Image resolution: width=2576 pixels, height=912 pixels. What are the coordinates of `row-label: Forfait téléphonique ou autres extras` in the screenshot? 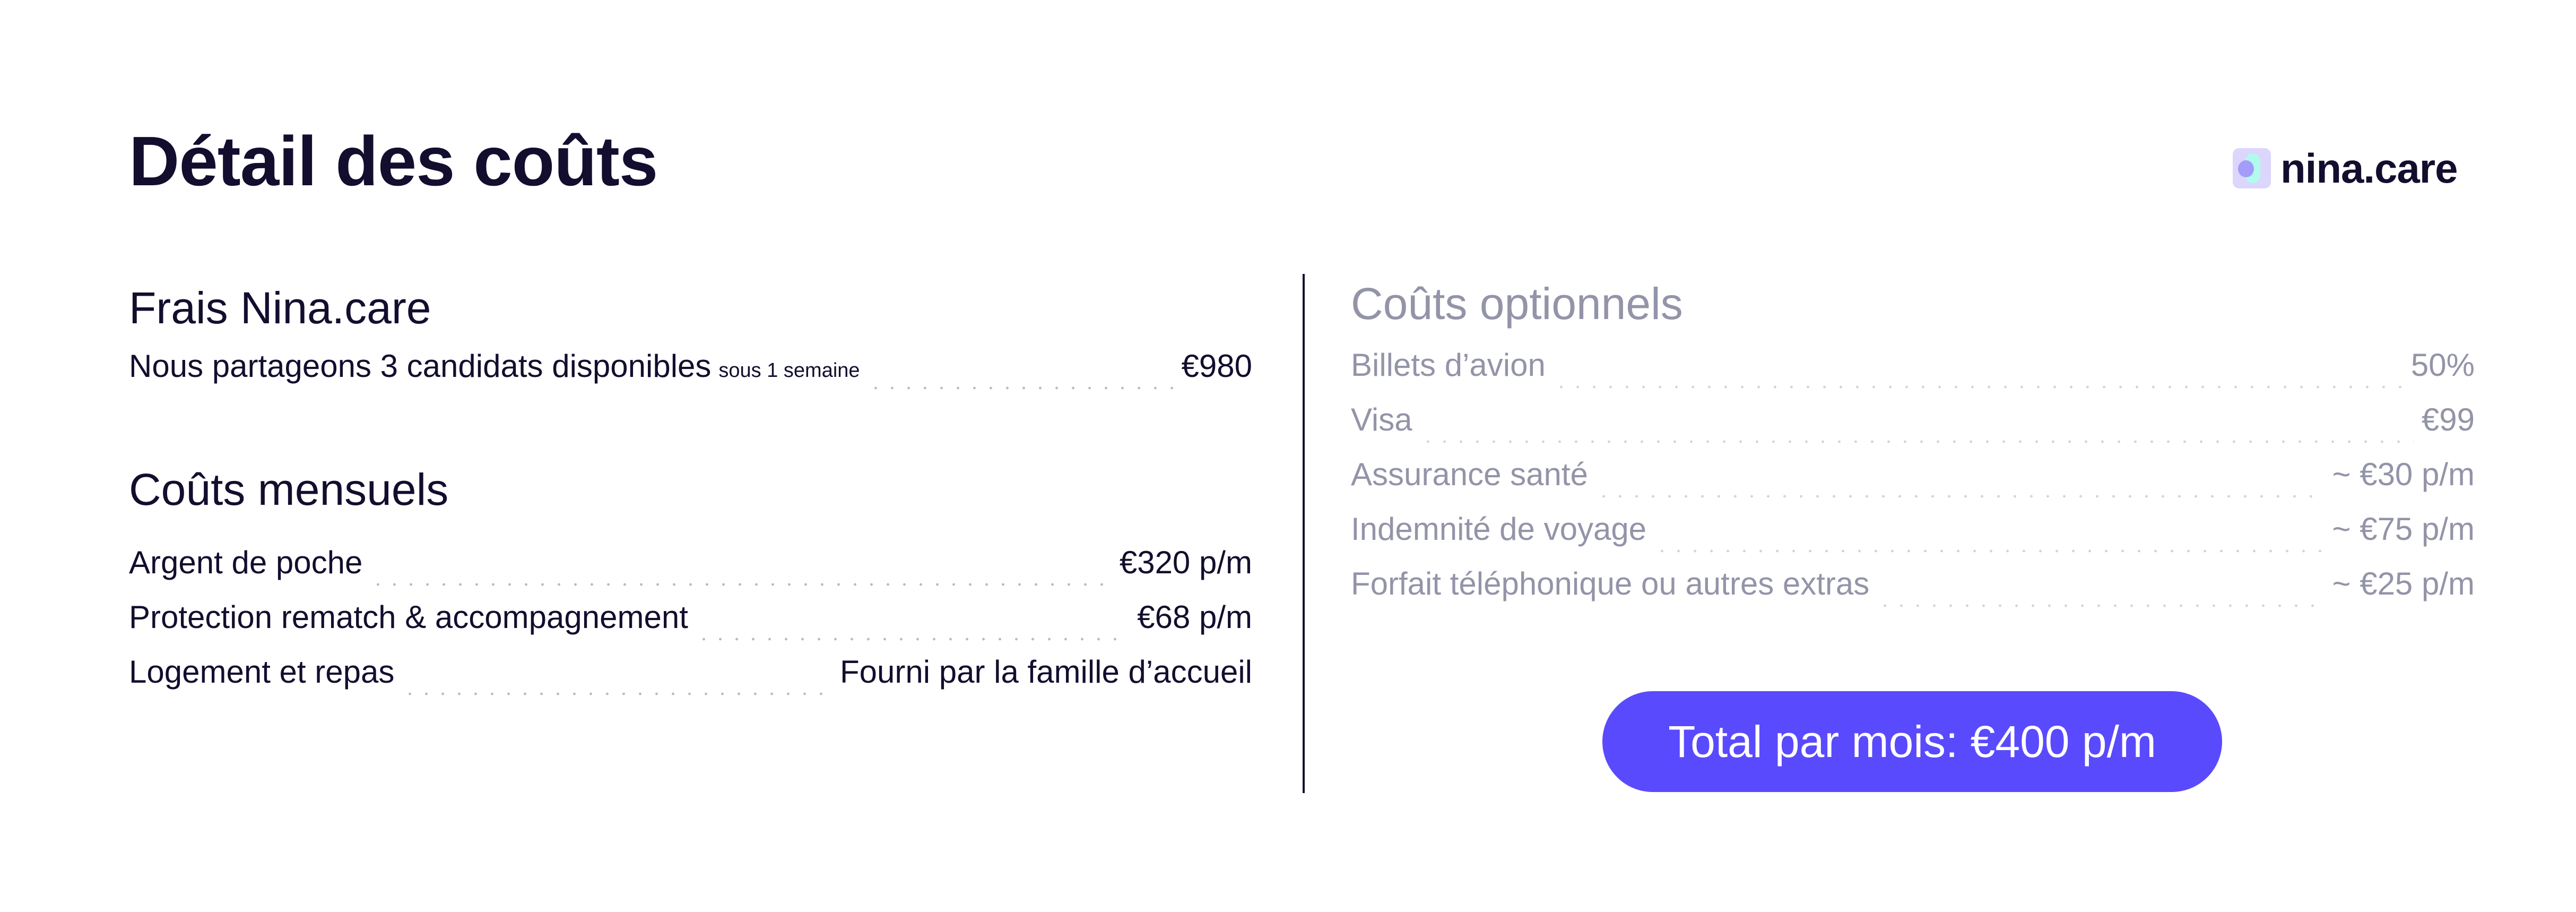 It's located at (1610, 583).